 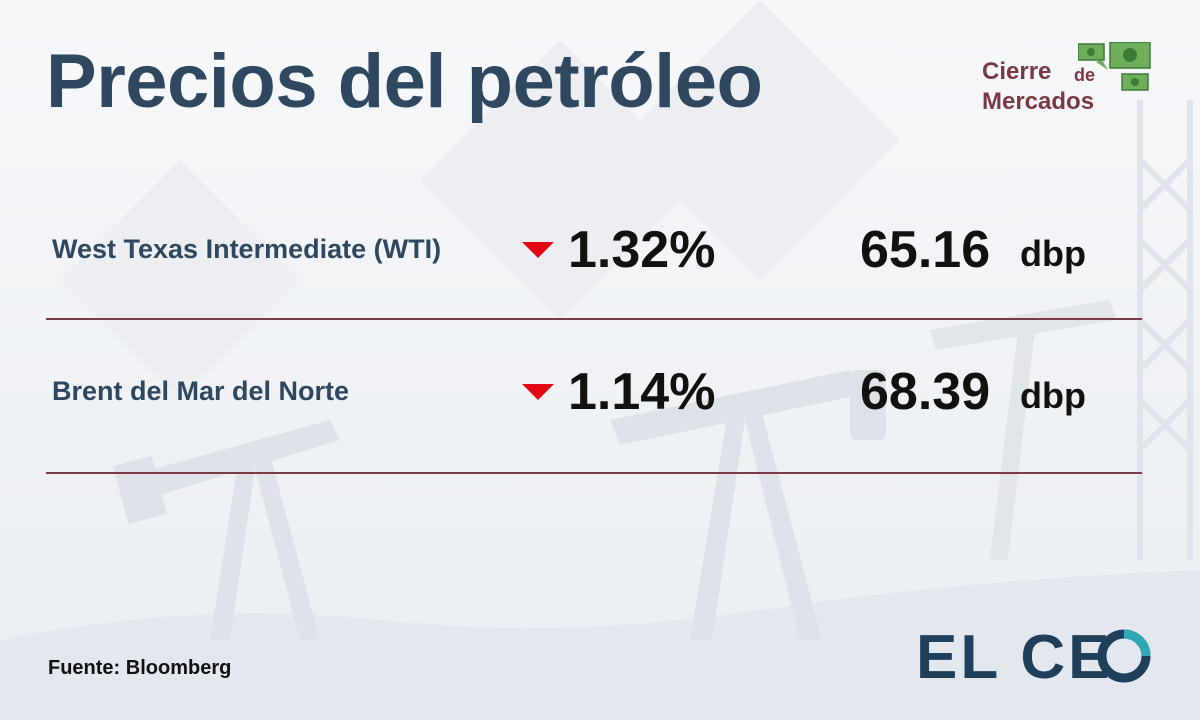 I want to click on price-value: 65.16, so click(x=925, y=250).